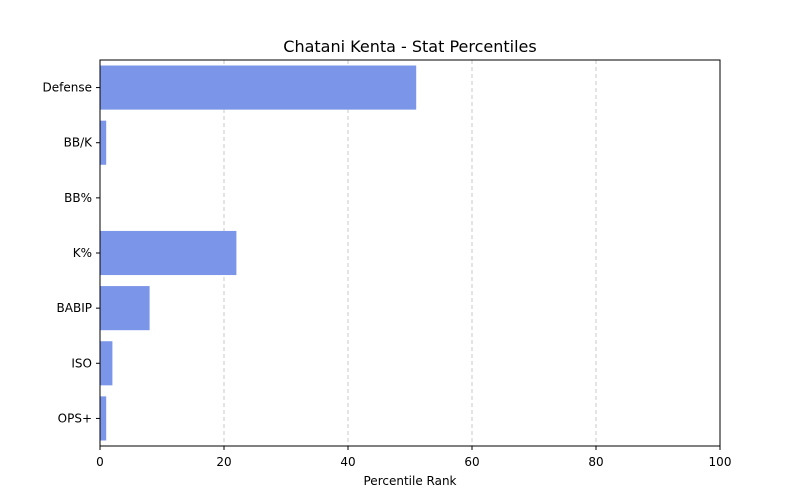  What do you see at coordinates (82, 253) in the screenshot?
I see `y-tick-label-3: K%` at bounding box center [82, 253].